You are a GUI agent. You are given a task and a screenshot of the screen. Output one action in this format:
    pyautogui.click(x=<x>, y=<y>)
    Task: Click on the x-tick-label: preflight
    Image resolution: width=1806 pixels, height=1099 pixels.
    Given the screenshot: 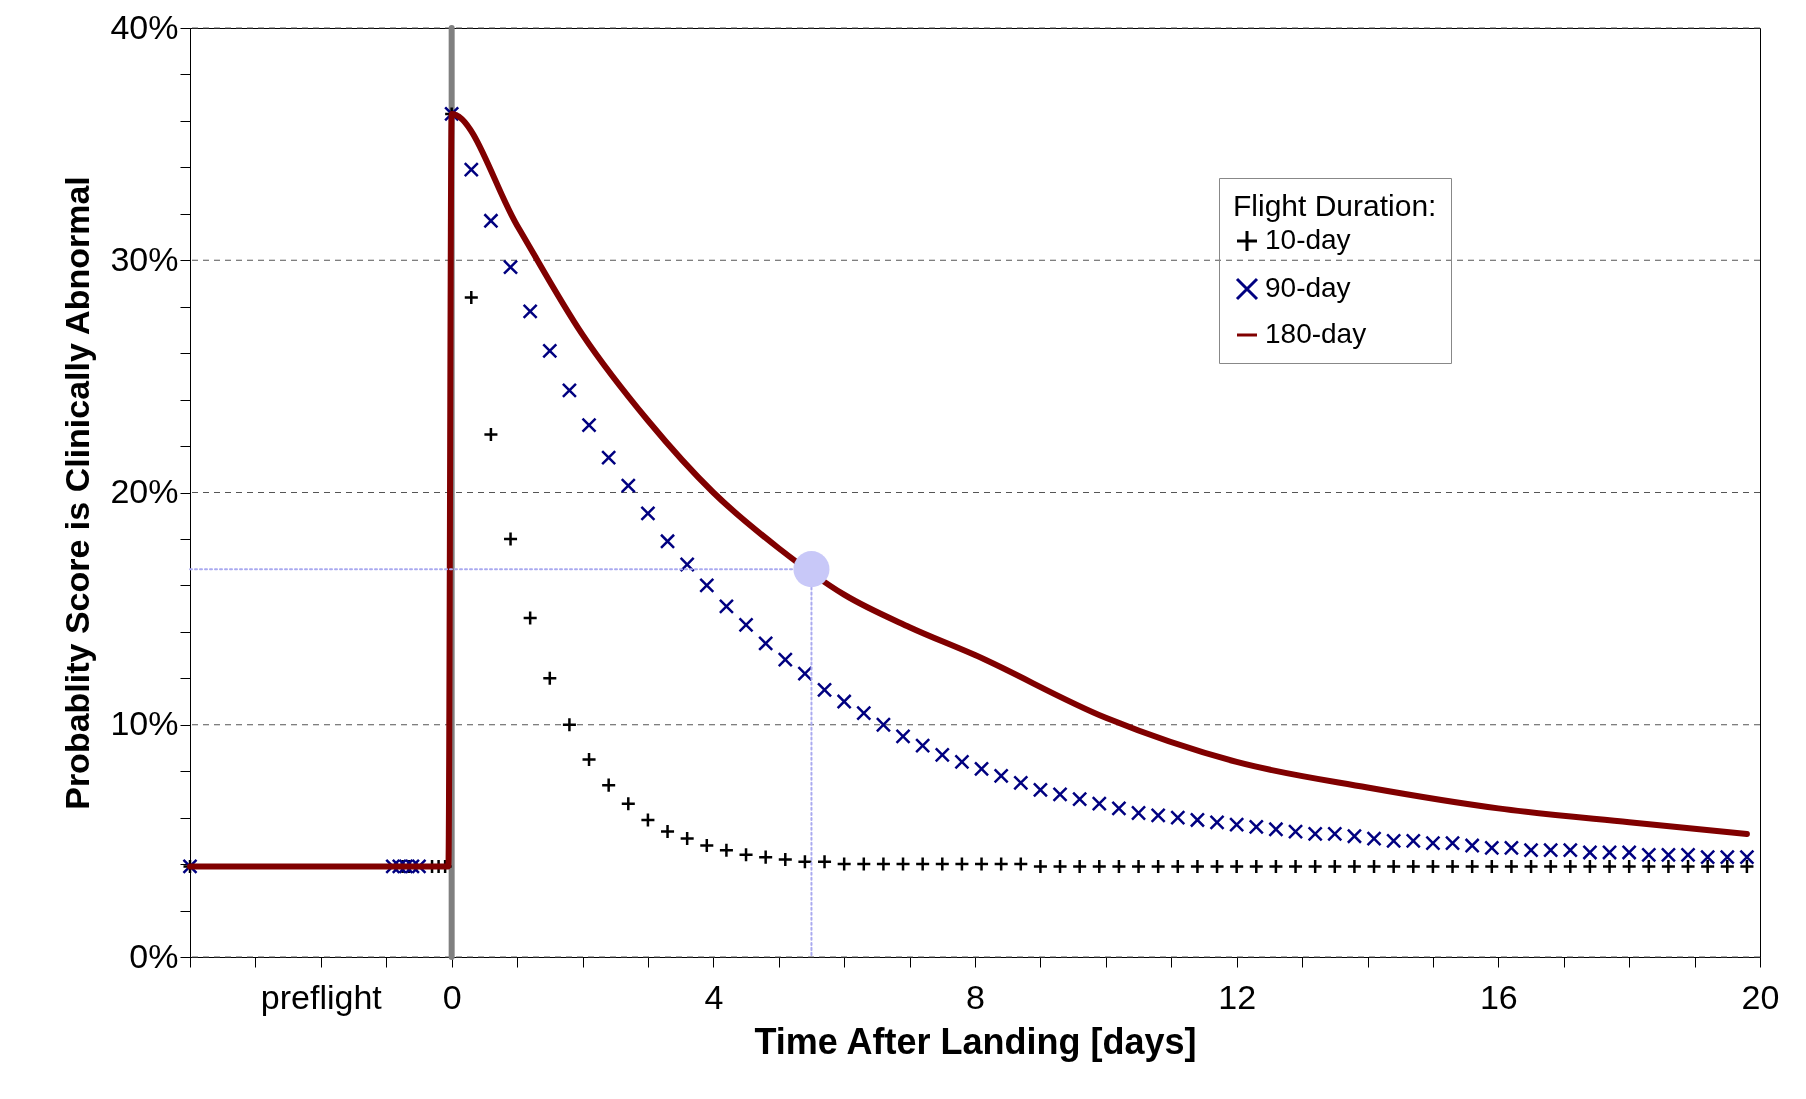 What is the action you would take?
    pyautogui.click(x=321, y=996)
    